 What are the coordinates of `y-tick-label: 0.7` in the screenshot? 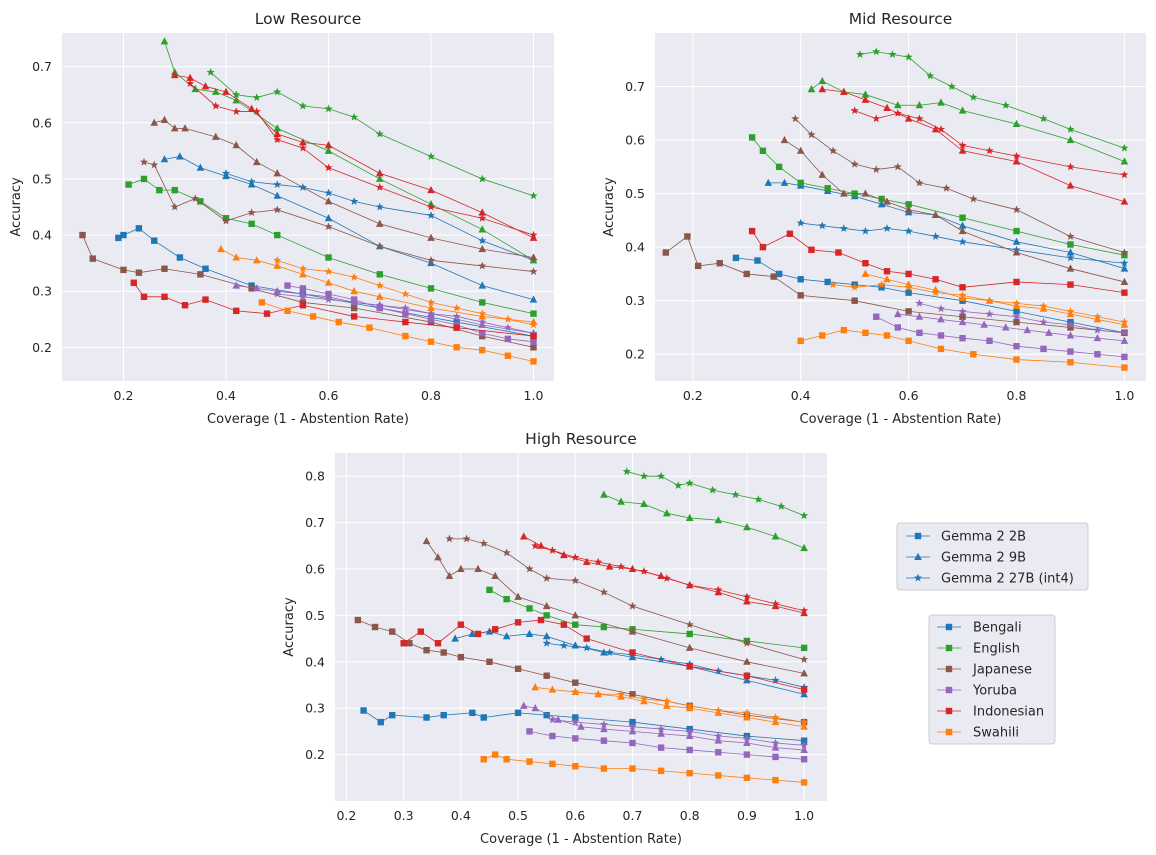 It's located at (635, 86).